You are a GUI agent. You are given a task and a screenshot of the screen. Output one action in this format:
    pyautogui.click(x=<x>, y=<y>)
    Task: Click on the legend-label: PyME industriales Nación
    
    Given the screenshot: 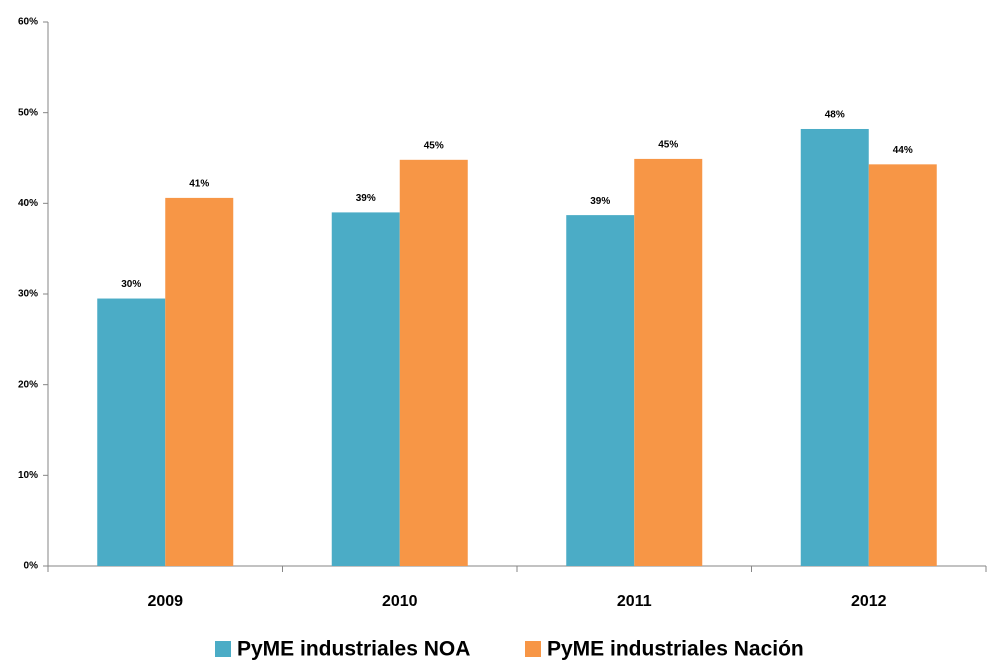 What is the action you would take?
    pyautogui.click(x=675, y=649)
    